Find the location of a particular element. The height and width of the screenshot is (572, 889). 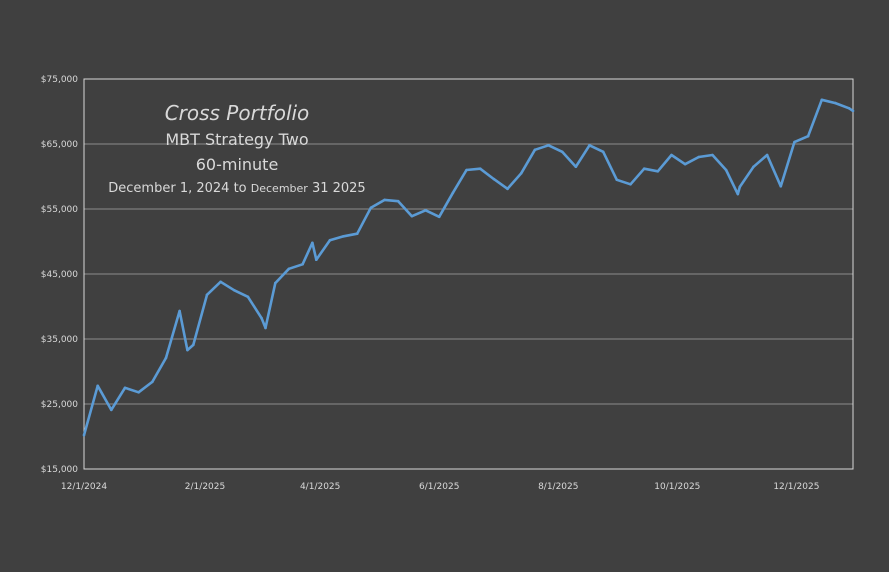

y-tick-label: $25,000 is located at coordinates (59, 405).